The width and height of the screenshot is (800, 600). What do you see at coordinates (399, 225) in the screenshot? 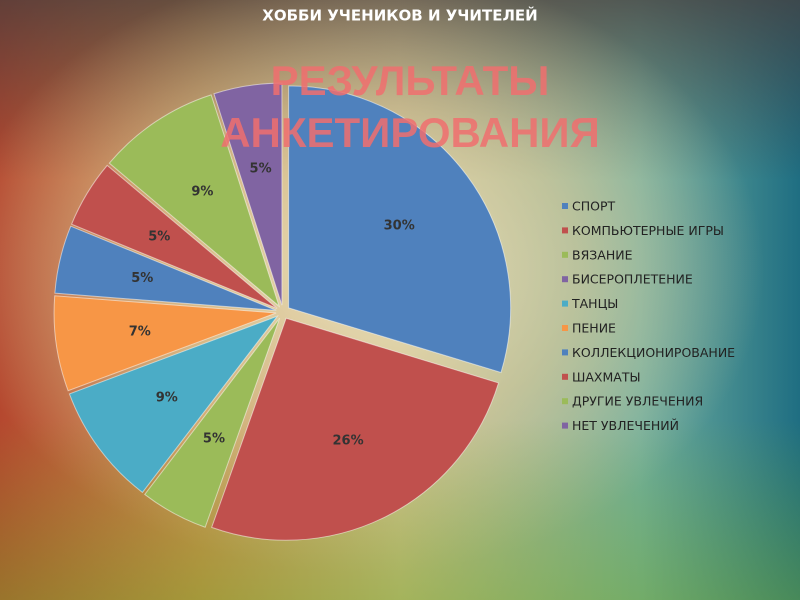
I see `slice-label: 30%` at bounding box center [399, 225].